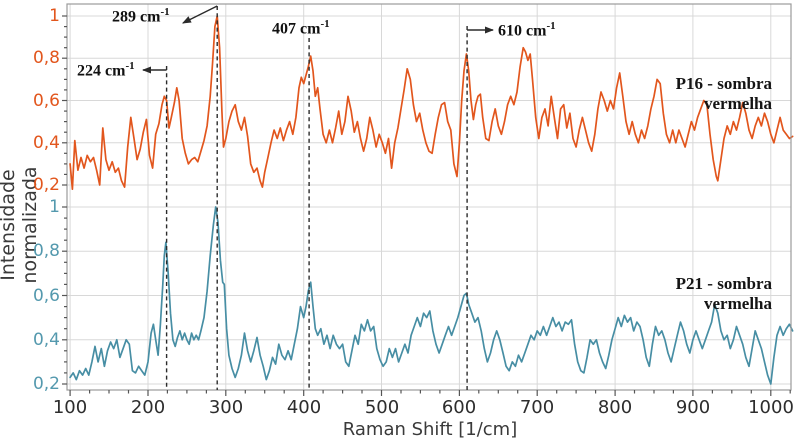 The height and width of the screenshot is (442, 800). I want to click on peak-annotation-610: 610 cm-1, so click(527, 30).